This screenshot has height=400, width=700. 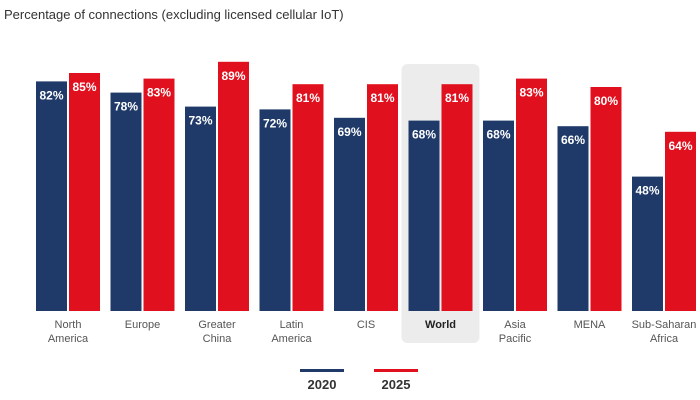 What do you see at coordinates (84, 87) in the screenshot?
I see `data-label: 85%` at bounding box center [84, 87].